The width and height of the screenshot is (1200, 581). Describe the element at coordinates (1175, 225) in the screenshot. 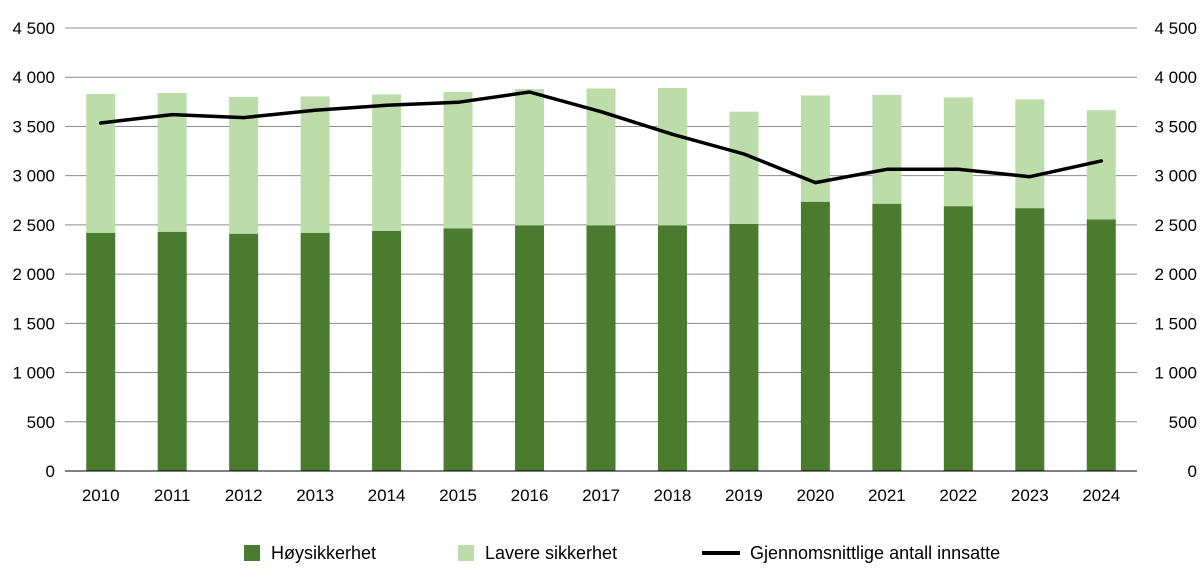

I see `y-tick-label-right: 2 500` at that location.